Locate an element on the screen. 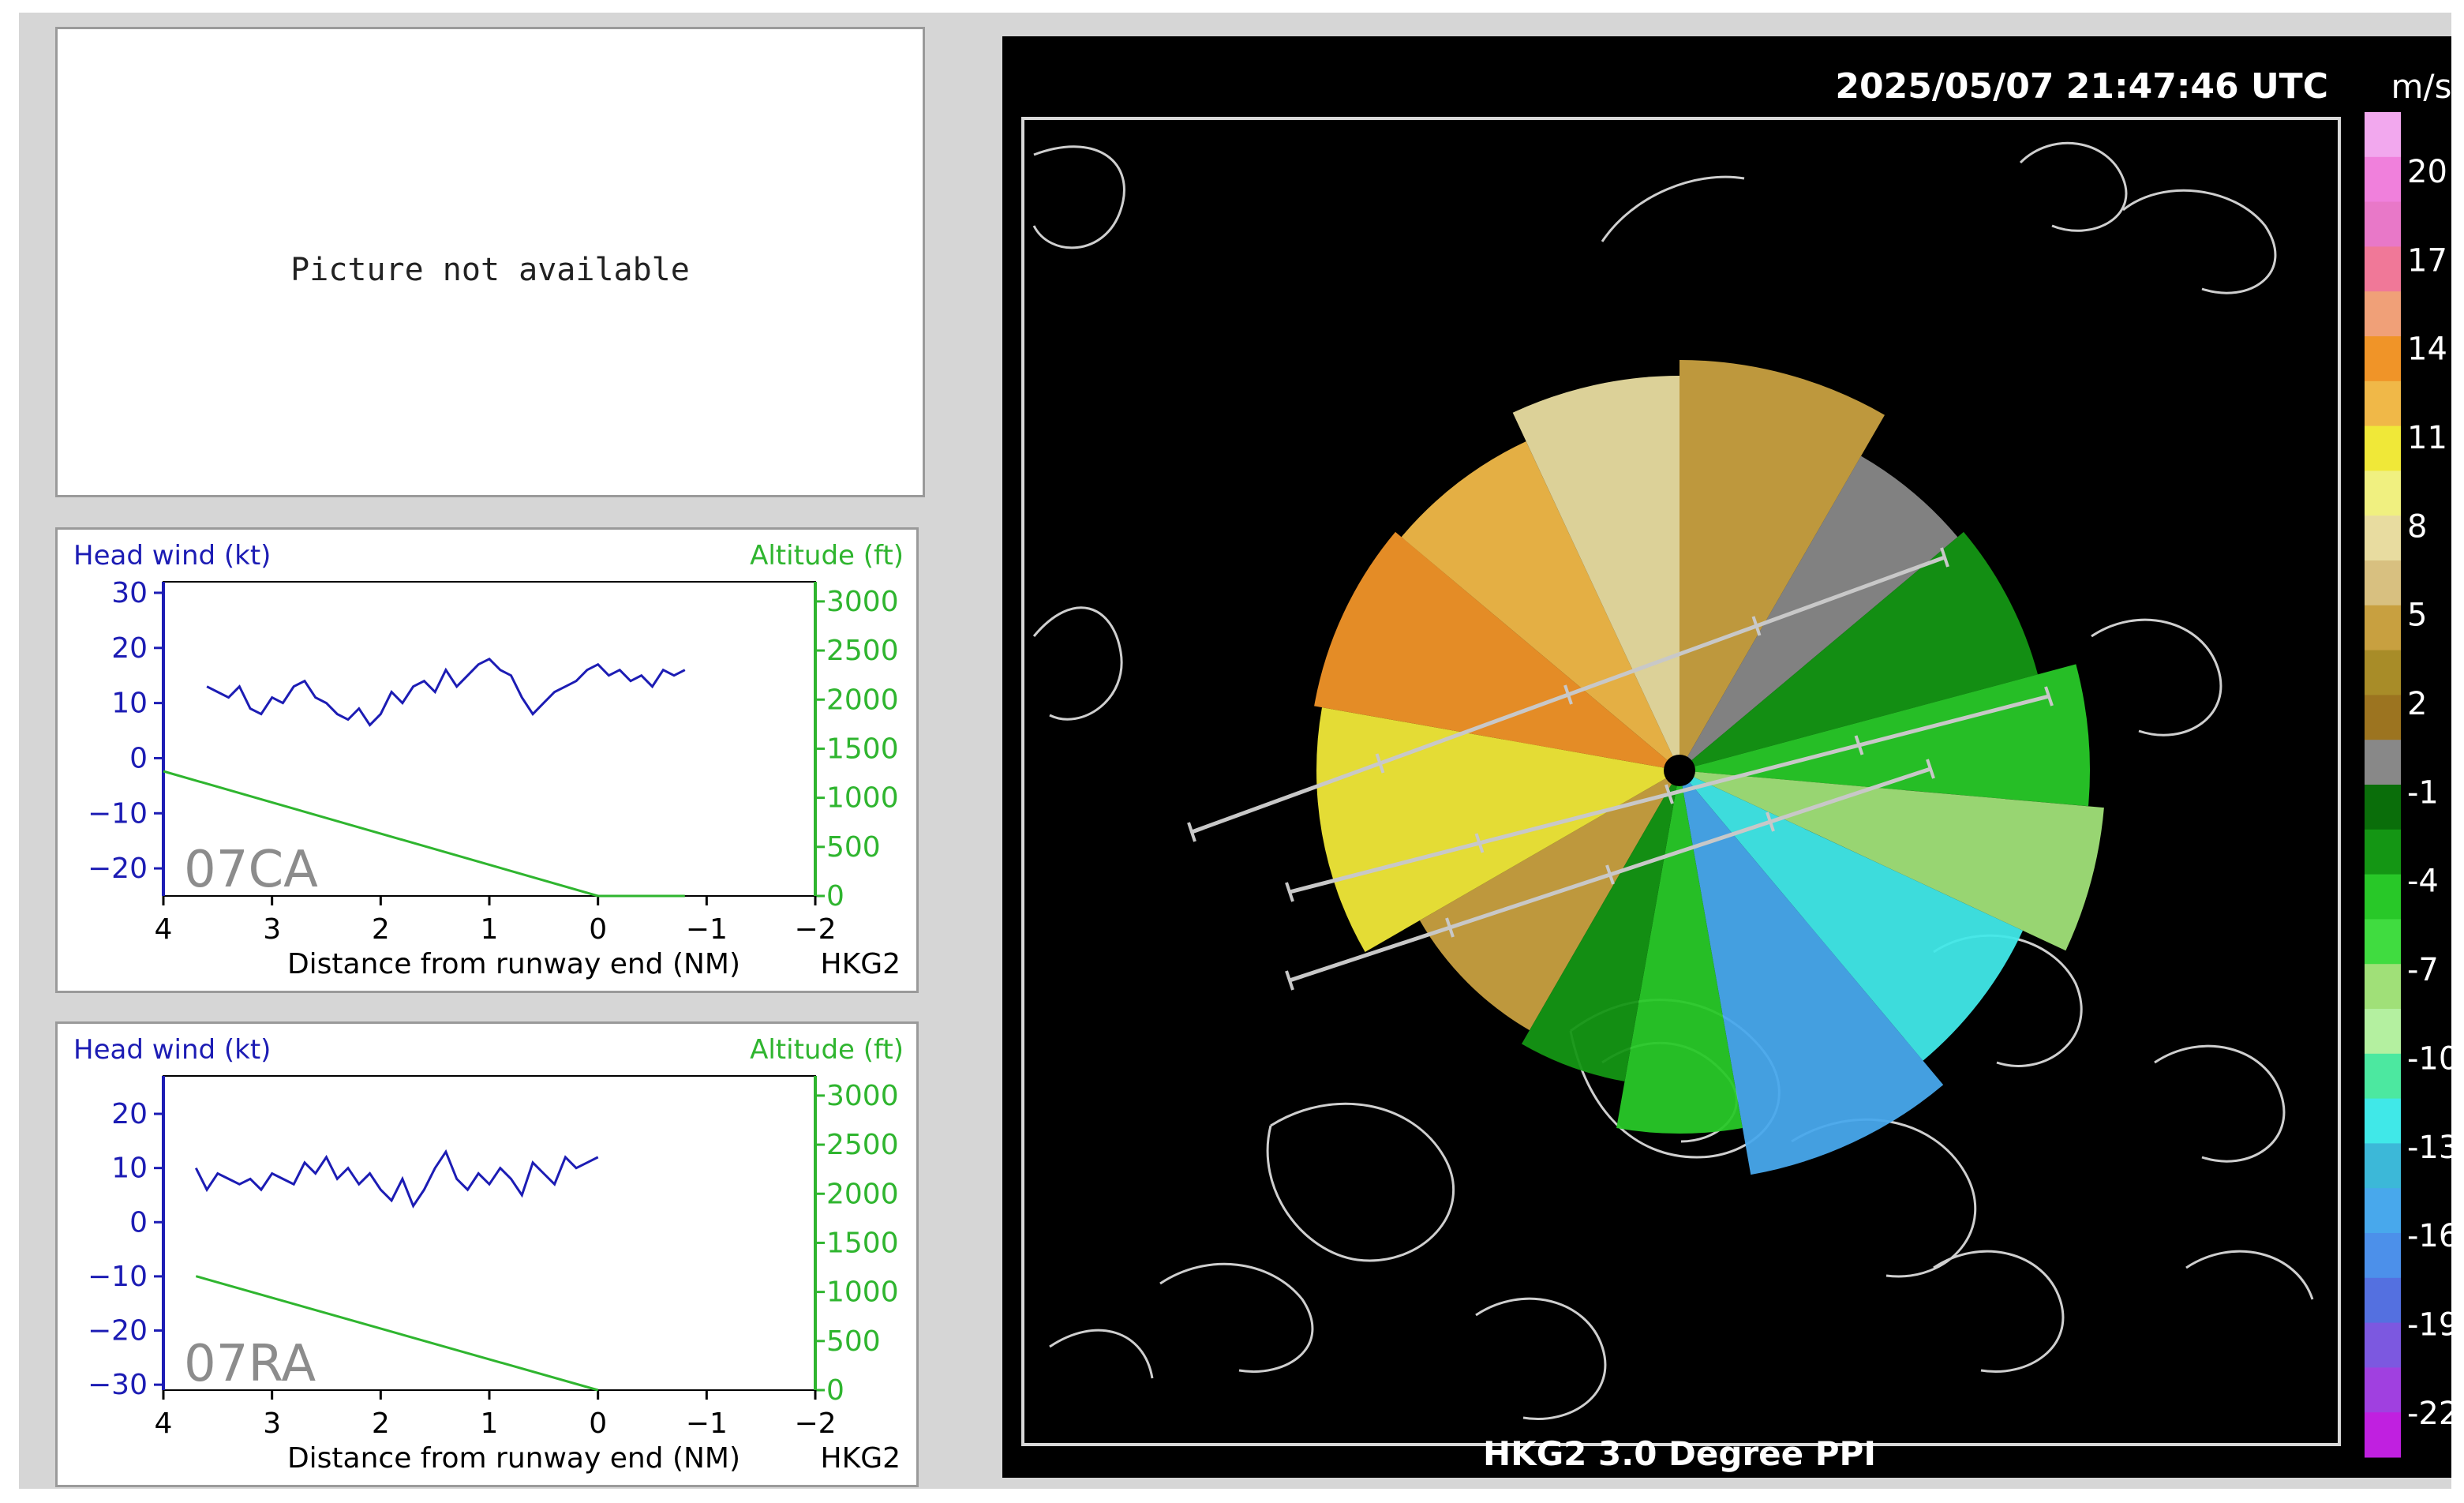 The width and height of the screenshot is (2464, 1503). colorbar-label: -4 is located at coordinates (2423, 882).